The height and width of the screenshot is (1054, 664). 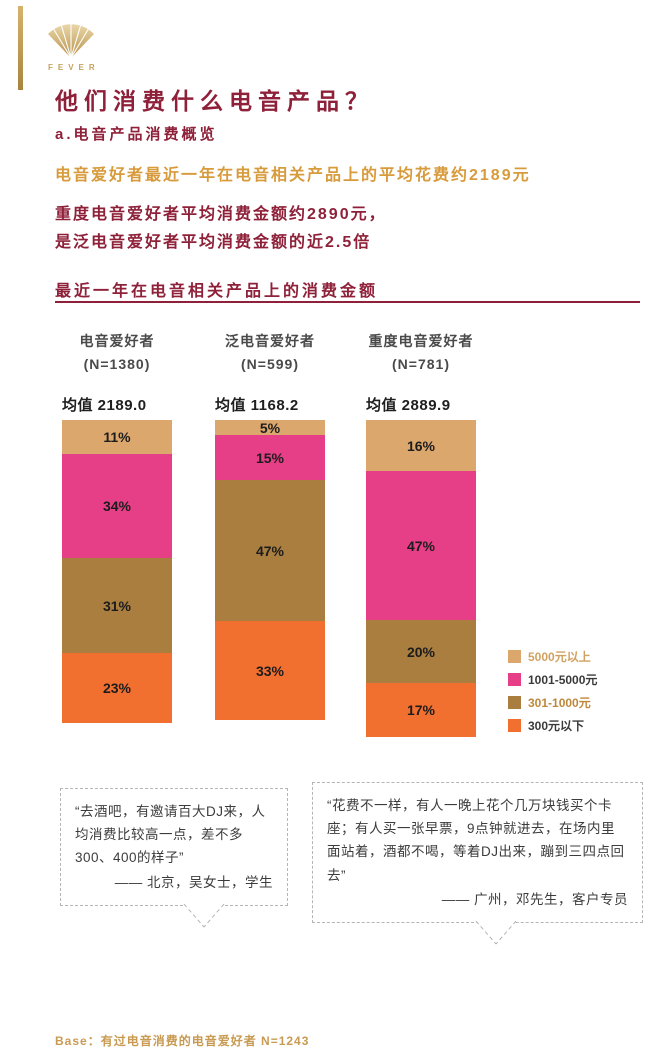 I want to click on segment-value-label: 15%, so click(x=270, y=457).